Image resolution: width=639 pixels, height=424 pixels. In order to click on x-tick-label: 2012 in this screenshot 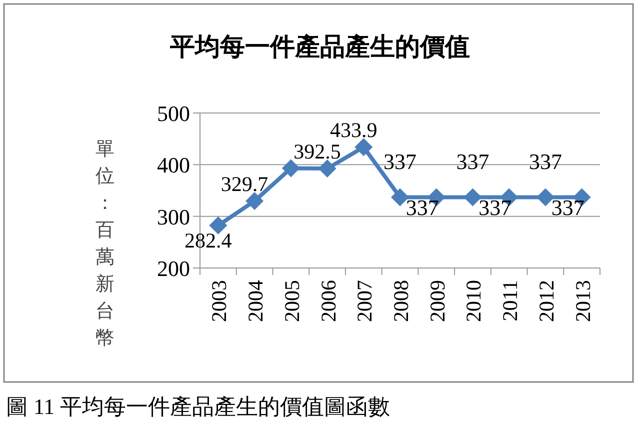, I will do `click(546, 301)`.